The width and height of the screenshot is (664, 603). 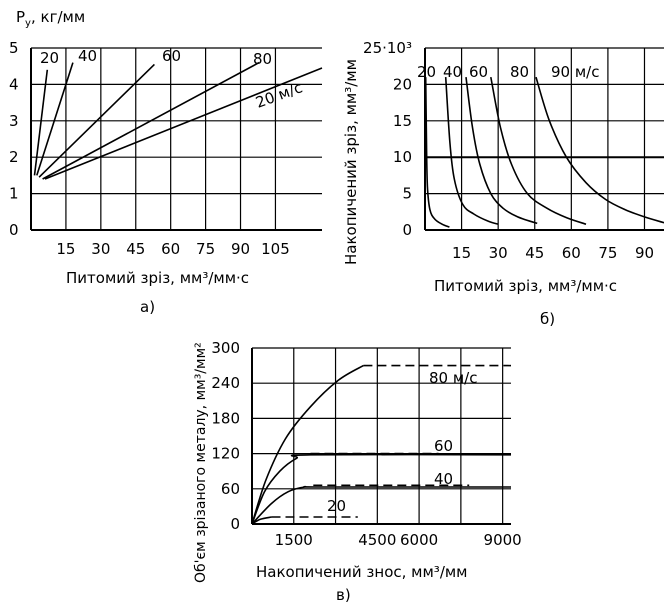 What do you see at coordinates (387, 48) in the screenshot?
I see `y-tick-label: 25·10³` at bounding box center [387, 48].